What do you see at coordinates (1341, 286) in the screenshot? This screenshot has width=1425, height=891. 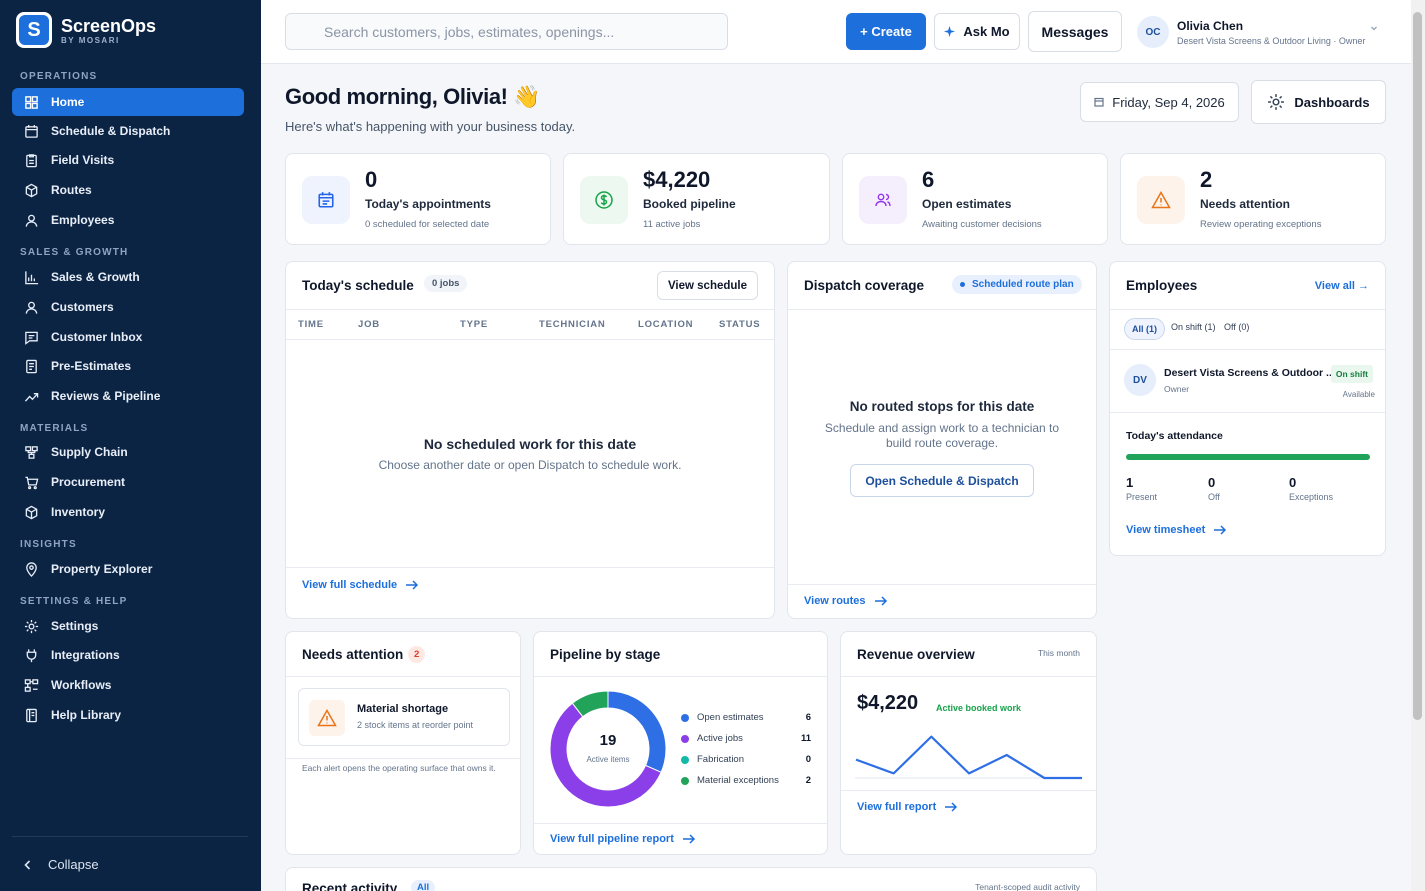 I see `view-all-employees-link: View all →` at bounding box center [1341, 286].